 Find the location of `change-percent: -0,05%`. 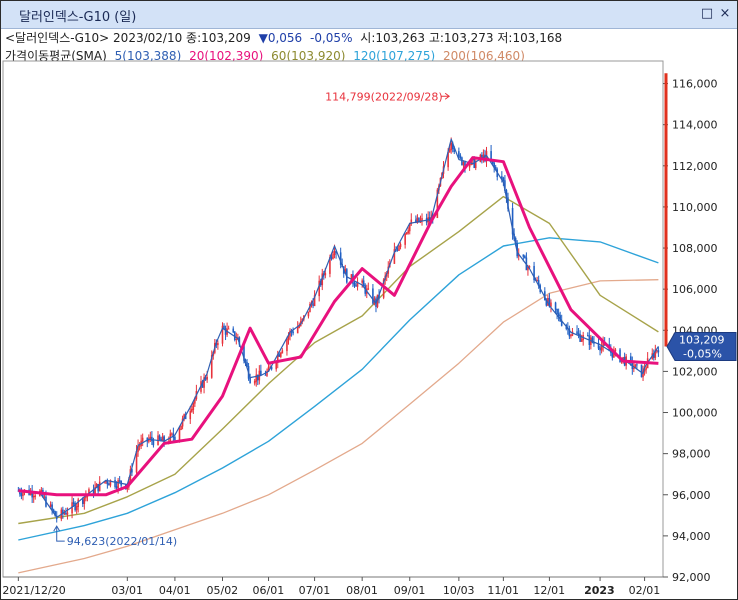

change-percent: -0,05% is located at coordinates (331, 38).